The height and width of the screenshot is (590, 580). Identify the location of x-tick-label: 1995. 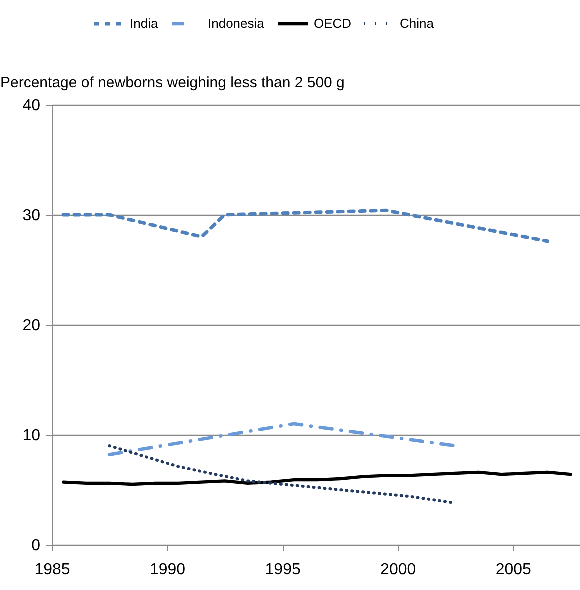
(283, 570).